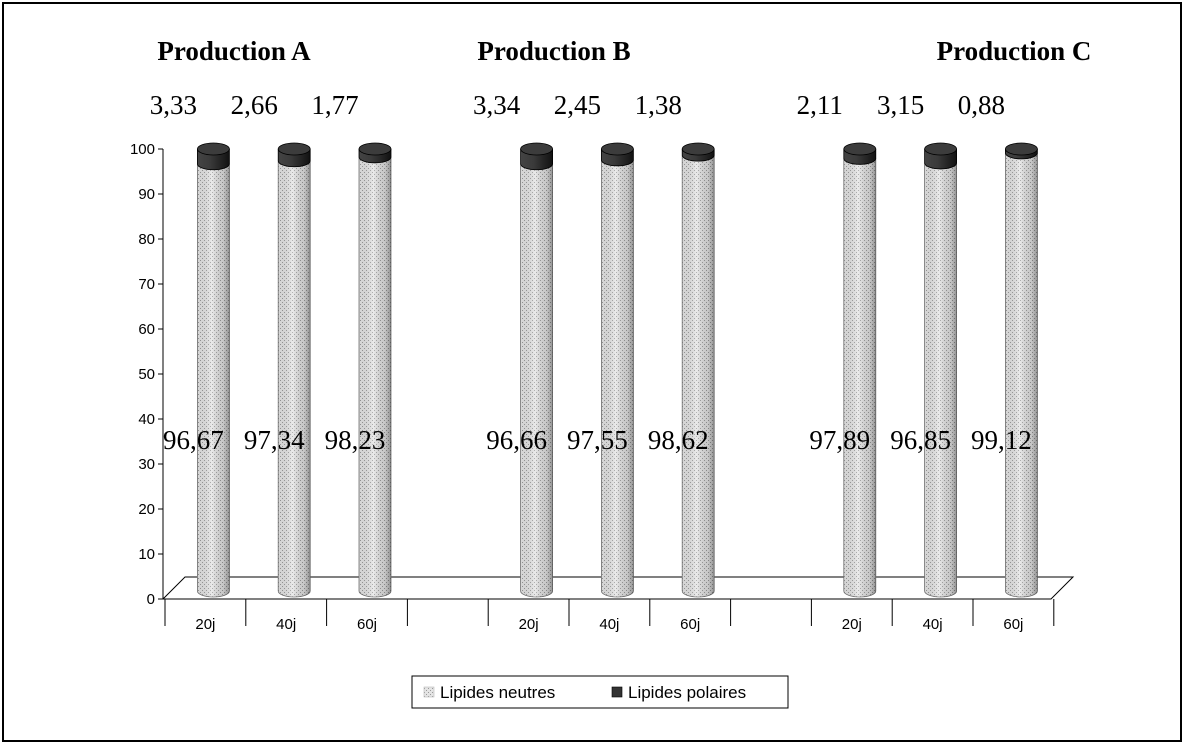  I want to click on y-tick-label: 20, so click(146, 509).